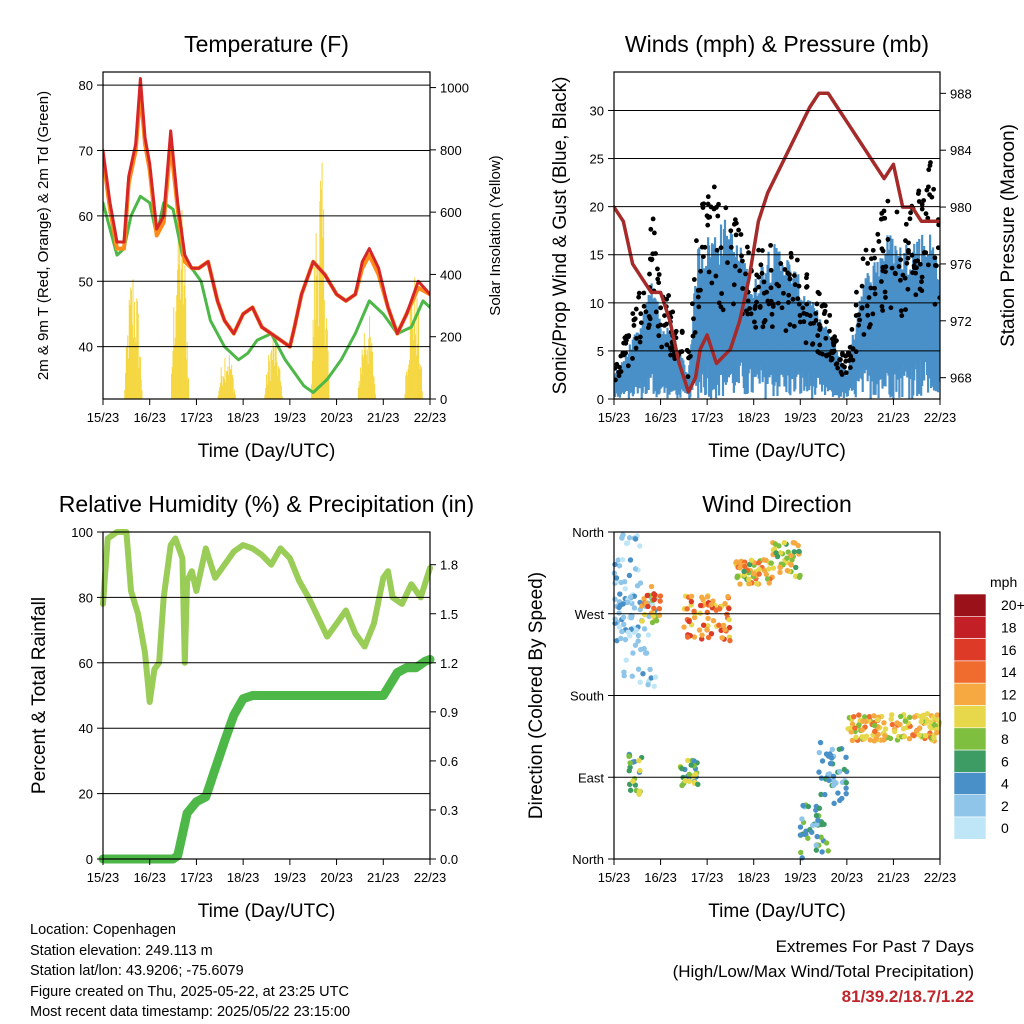 This screenshot has height=1024, width=1024. What do you see at coordinates (847, 417) in the screenshot?
I see `x-tick-label: 20/23` at bounding box center [847, 417].